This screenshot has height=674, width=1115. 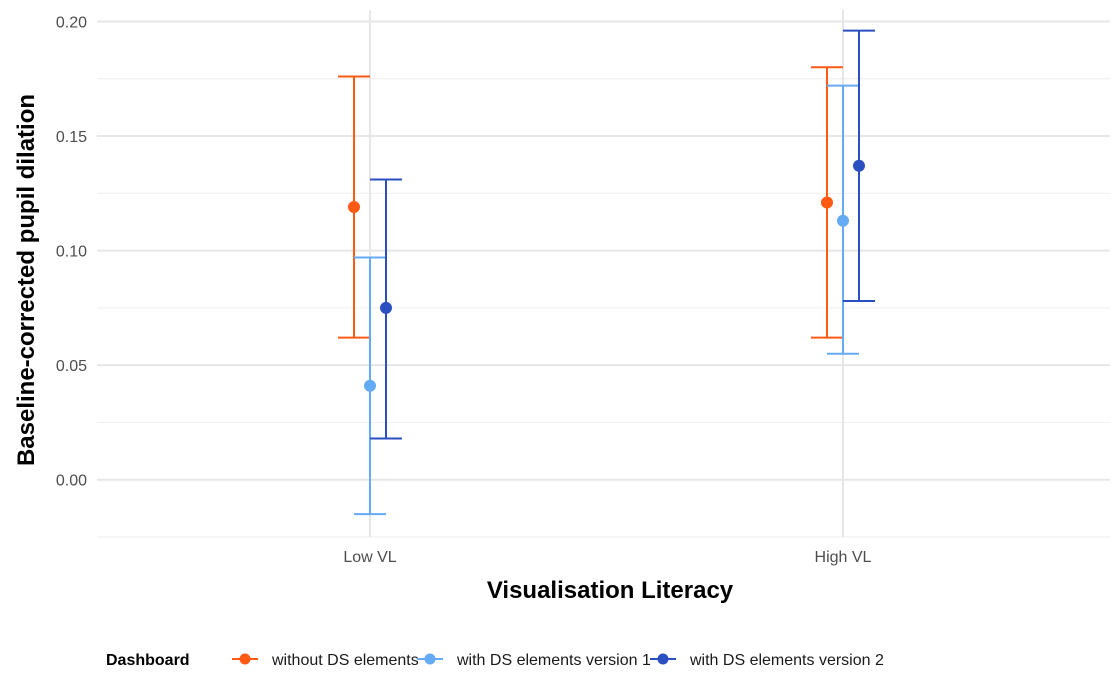 I want to click on legend-item: with DS elements version 1, so click(x=534, y=660).